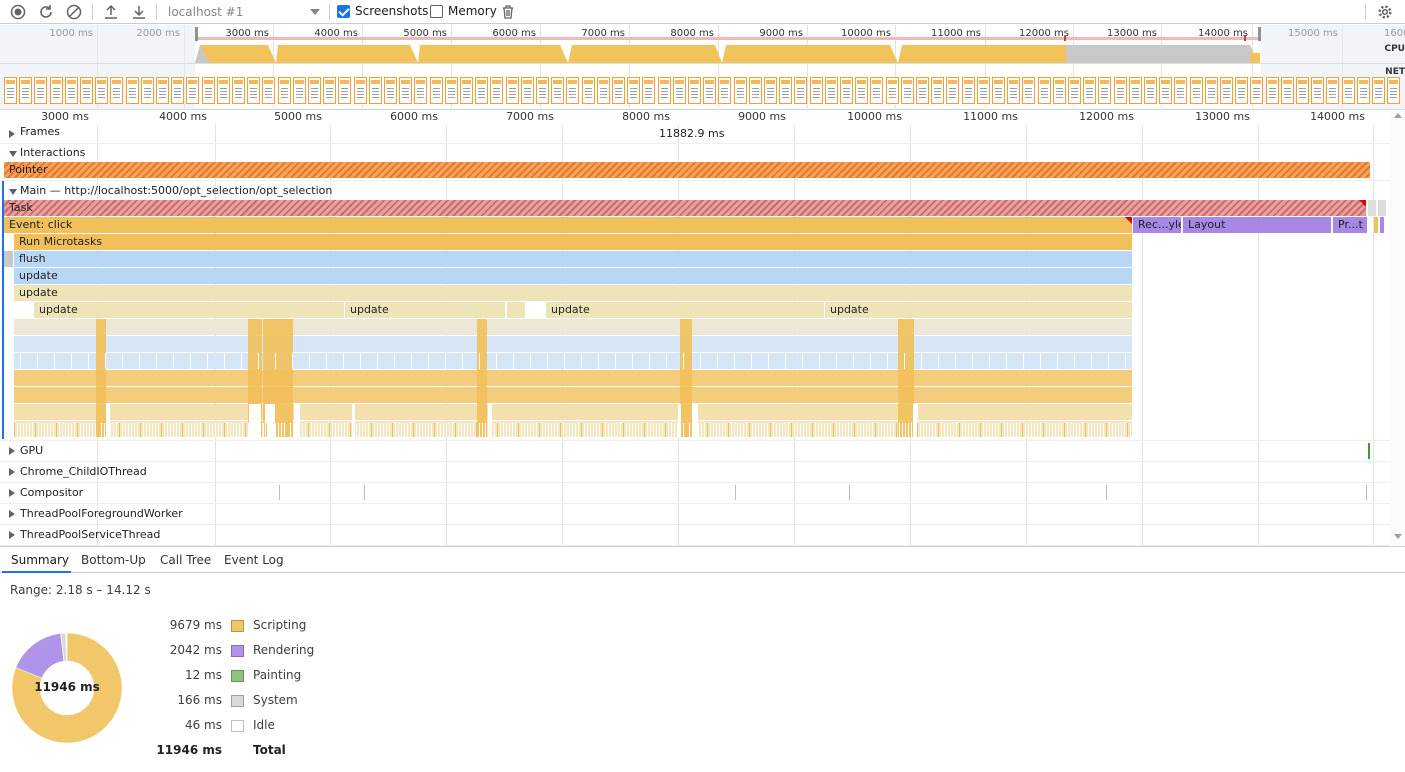  I want to click on memory-checkbox, so click(436, 11).